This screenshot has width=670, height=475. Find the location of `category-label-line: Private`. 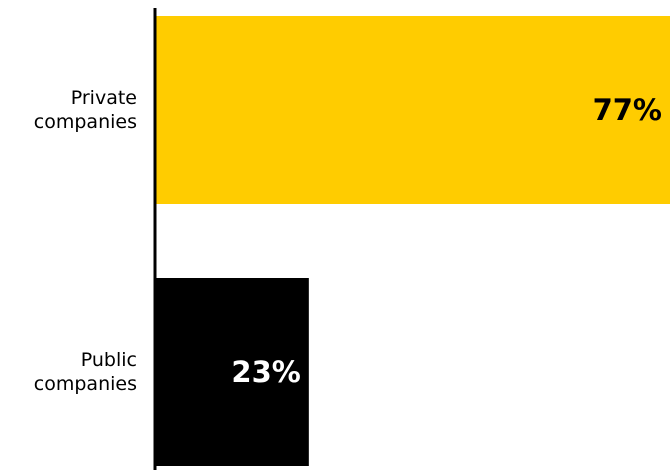

category-label-line: Private is located at coordinates (104, 98).